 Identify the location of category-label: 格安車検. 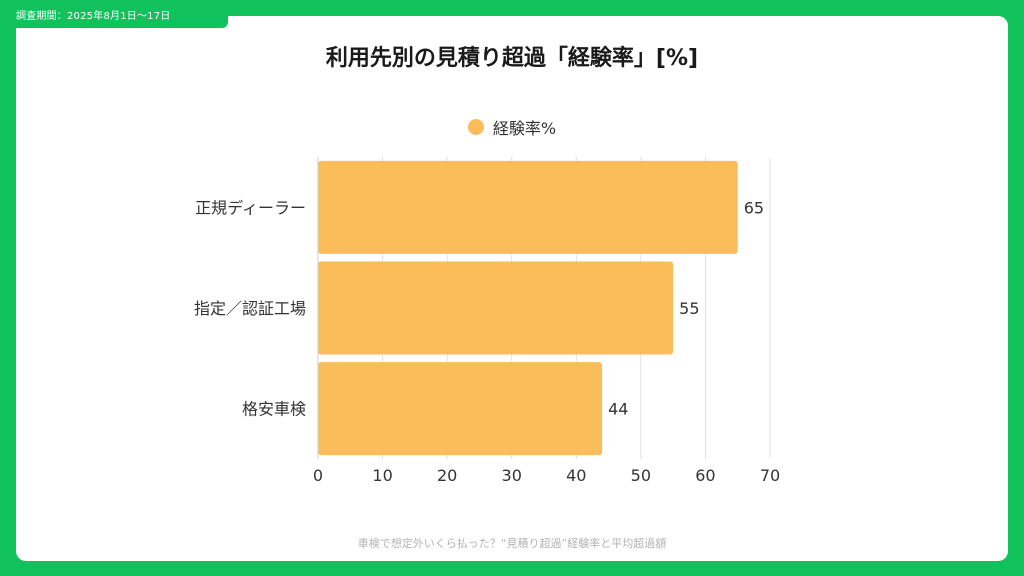
(274, 409).